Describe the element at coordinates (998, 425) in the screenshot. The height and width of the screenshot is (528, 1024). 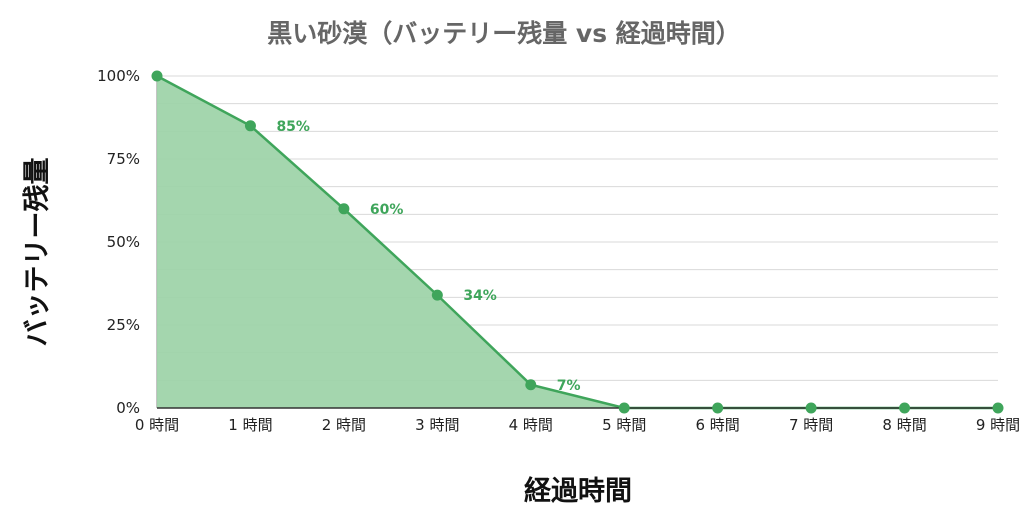
I see `x-tick-label: 9 時間` at that location.